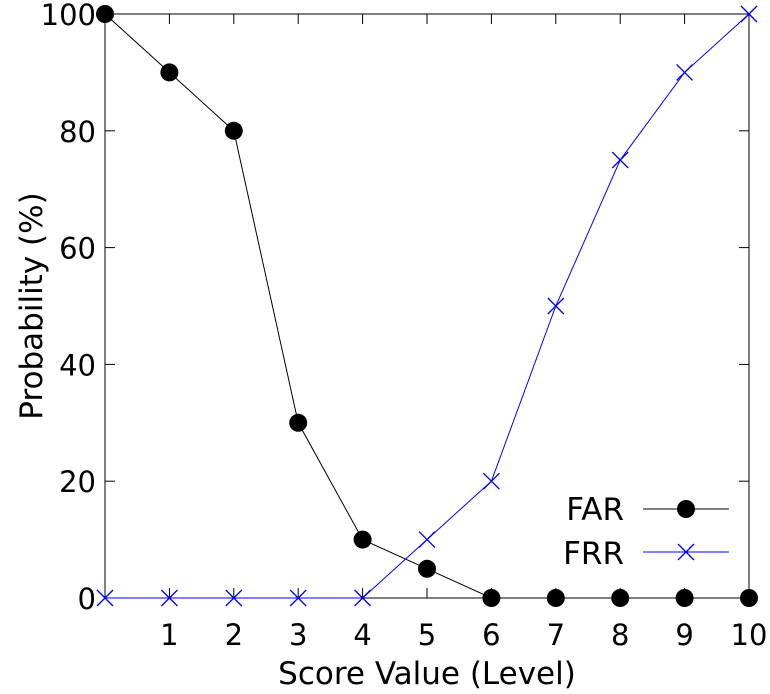 The width and height of the screenshot is (770, 694). What do you see at coordinates (32, 305) in the screenshot?
I see `y-axis-title: Probability (%)` at bounding box center [32, 305].